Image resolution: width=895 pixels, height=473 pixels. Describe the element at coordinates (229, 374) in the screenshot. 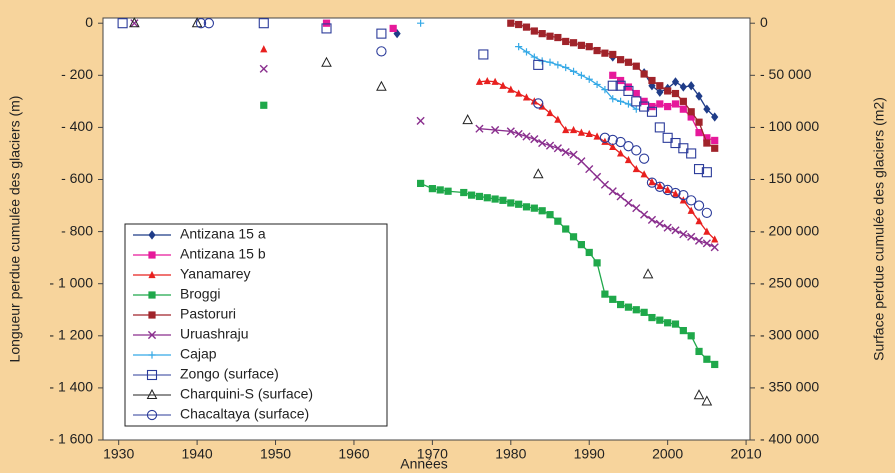

I see `legend-label: Zongo (surface)` at that location.